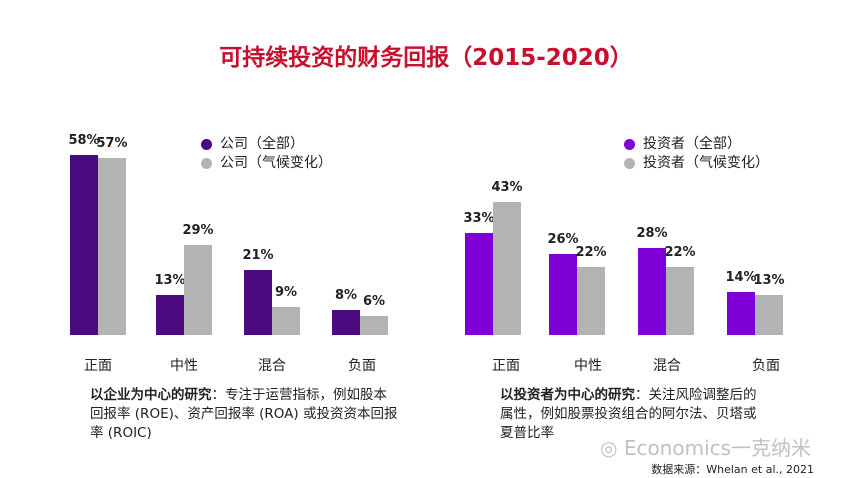 This screenshot has width=852, height=478. Describe the element at coordinates (84, 141) in the screenshot. I see `data-label: 58%` at that location.